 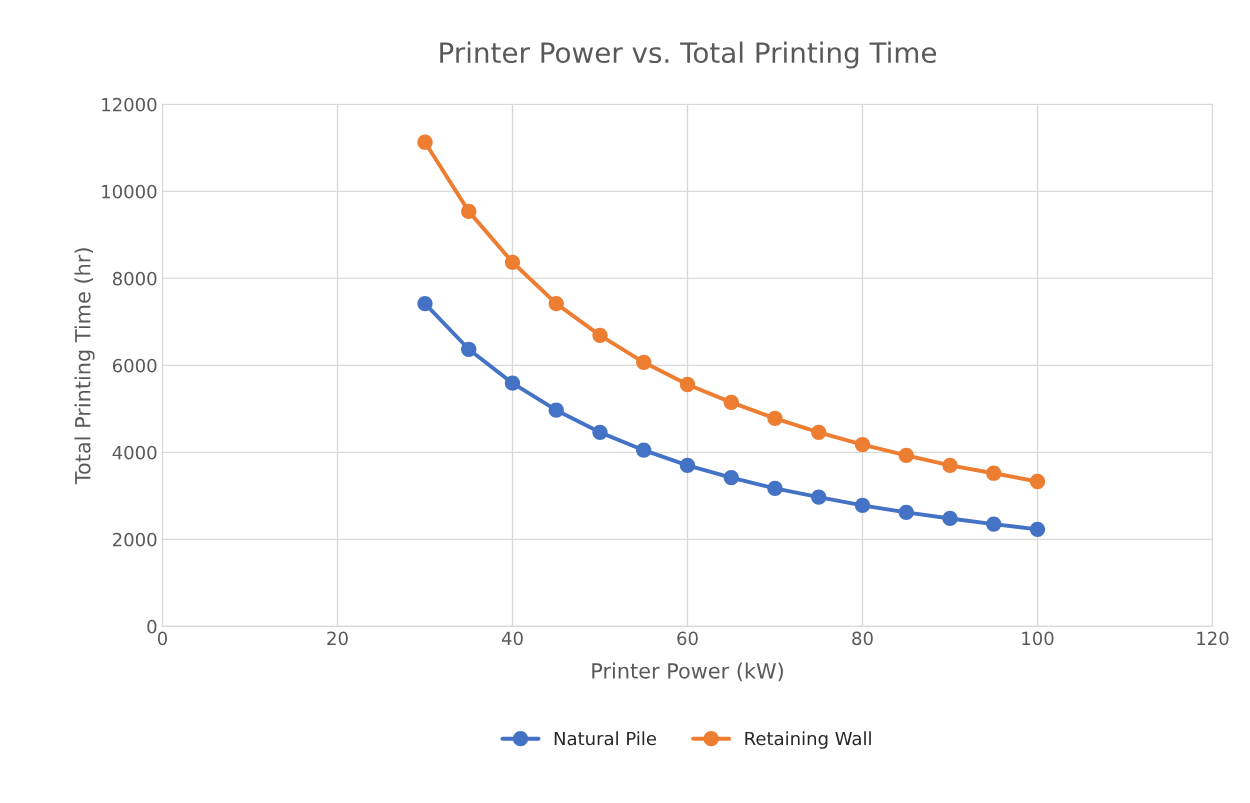 I want to click on x-tick-label: 100, so click(x=1038, y=638).